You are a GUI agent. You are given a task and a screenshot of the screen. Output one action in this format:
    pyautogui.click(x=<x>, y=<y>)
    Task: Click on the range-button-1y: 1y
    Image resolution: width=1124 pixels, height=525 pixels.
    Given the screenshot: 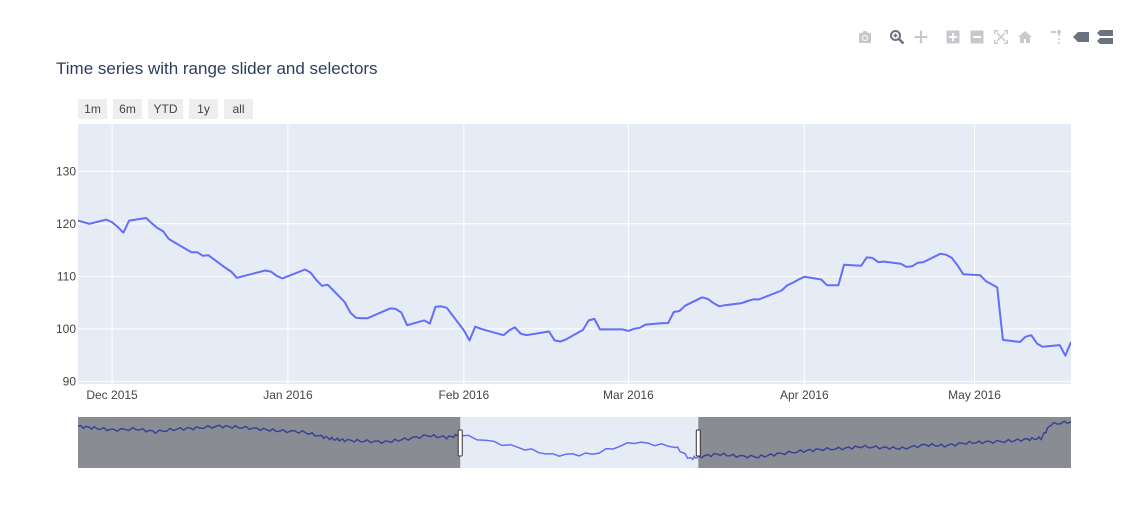 What is the action you would take?
    pyautogui.click(x=203, y=109)
    